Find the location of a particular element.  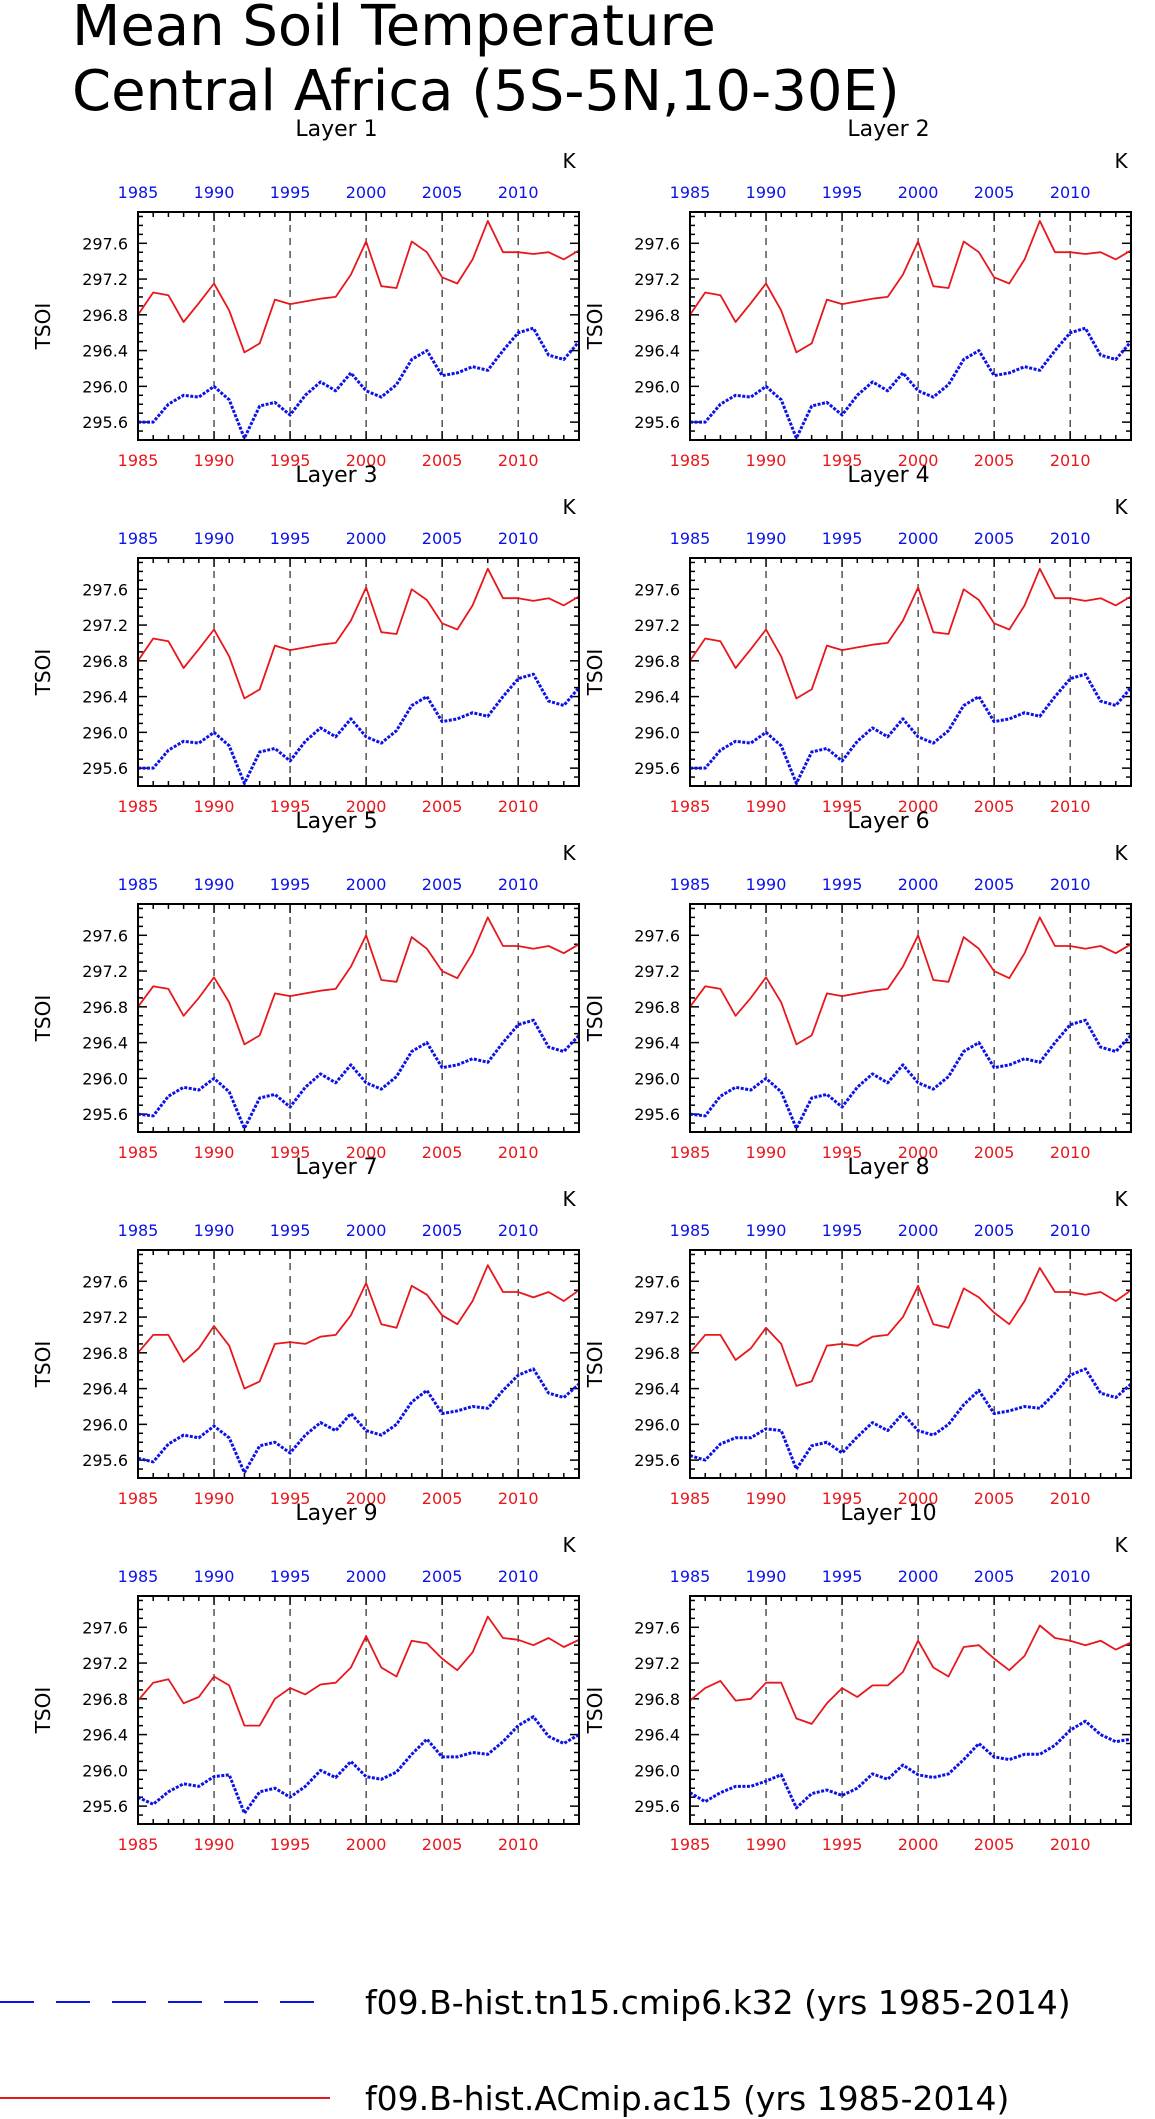

panel-title: Layer 2 is located at coordinates (888, 129).